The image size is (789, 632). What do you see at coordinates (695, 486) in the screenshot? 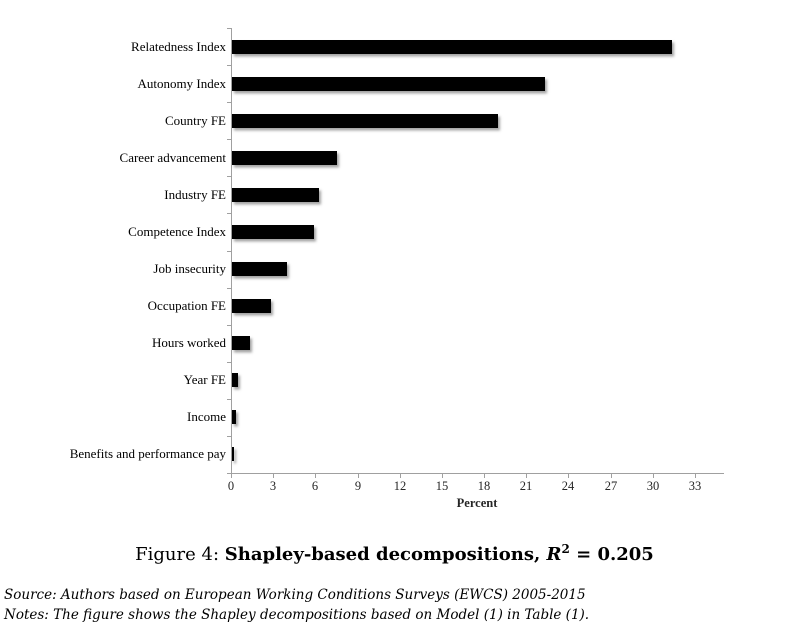
I see `value-axis-tick-label: 33` at bounding box center [695, 486].